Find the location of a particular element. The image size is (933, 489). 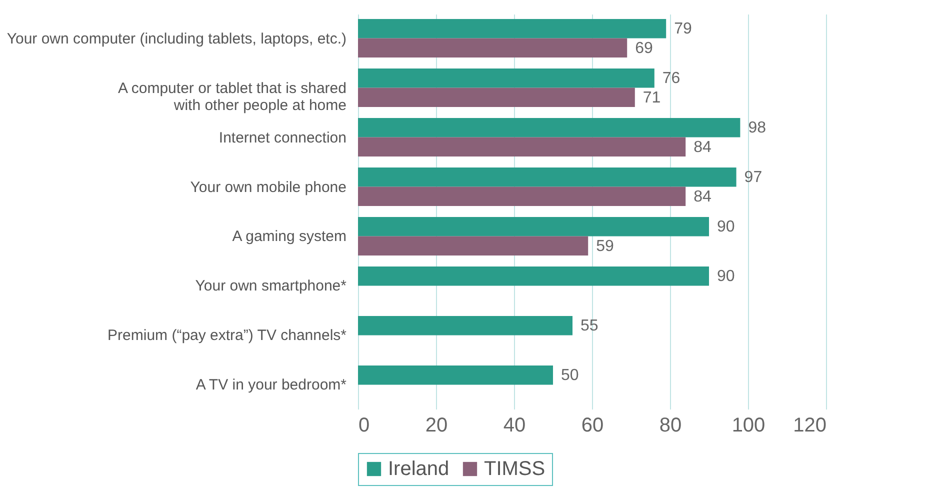

data-label: 69 is located at coordinates (644, 48).